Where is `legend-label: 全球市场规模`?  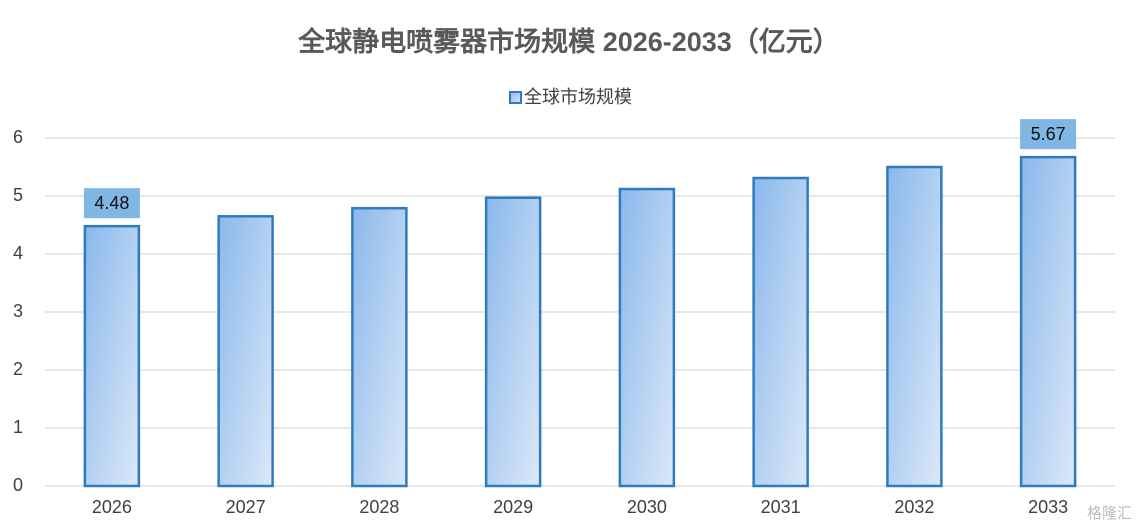 legend-label: 全球市场规模 is located at coordinates (578, 97).